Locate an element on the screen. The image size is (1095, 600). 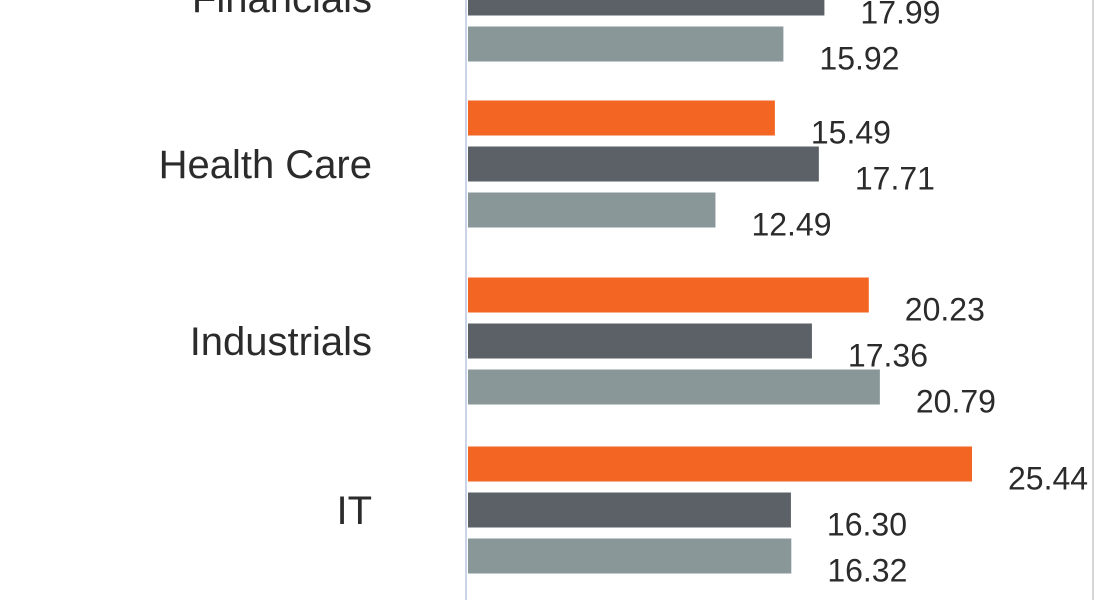
data-label: 17.71 is located at coordinates (895, 179).